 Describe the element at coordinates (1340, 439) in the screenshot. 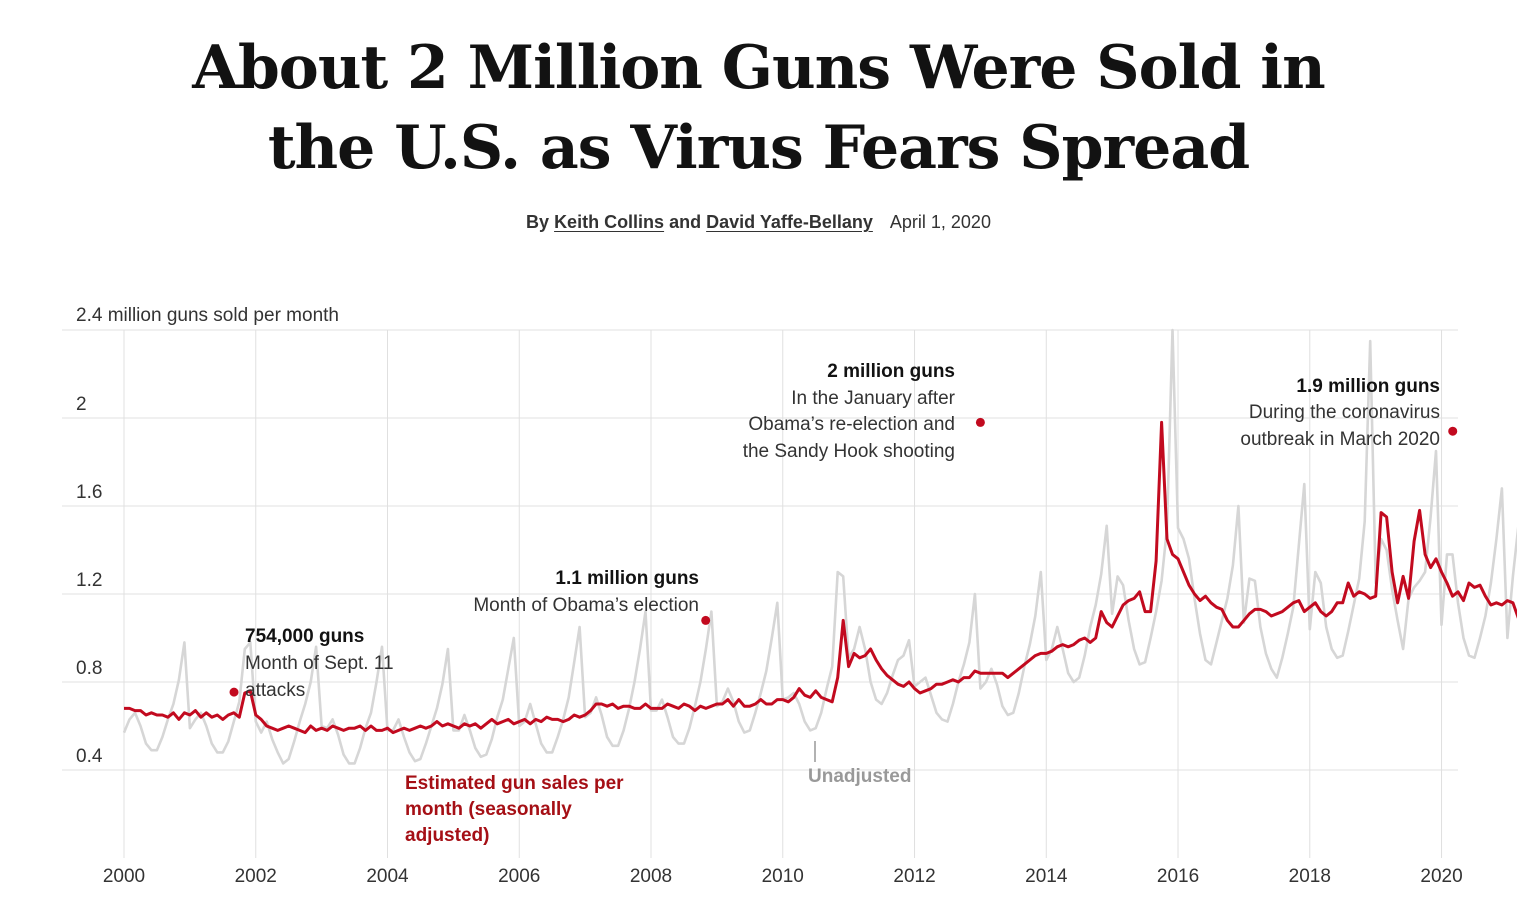

I see `annotation-text: outbreak in March 2020` at that location.